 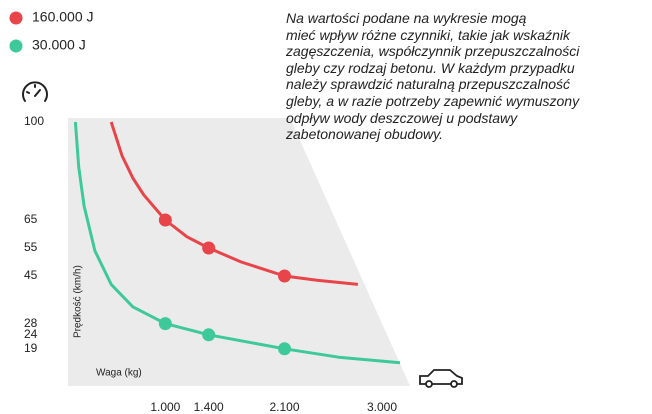 What do you see at coordinates (119, 373) in the screenshot?
I see `x-axis-label: Waga (kg)` at bounding box center [119, 373].